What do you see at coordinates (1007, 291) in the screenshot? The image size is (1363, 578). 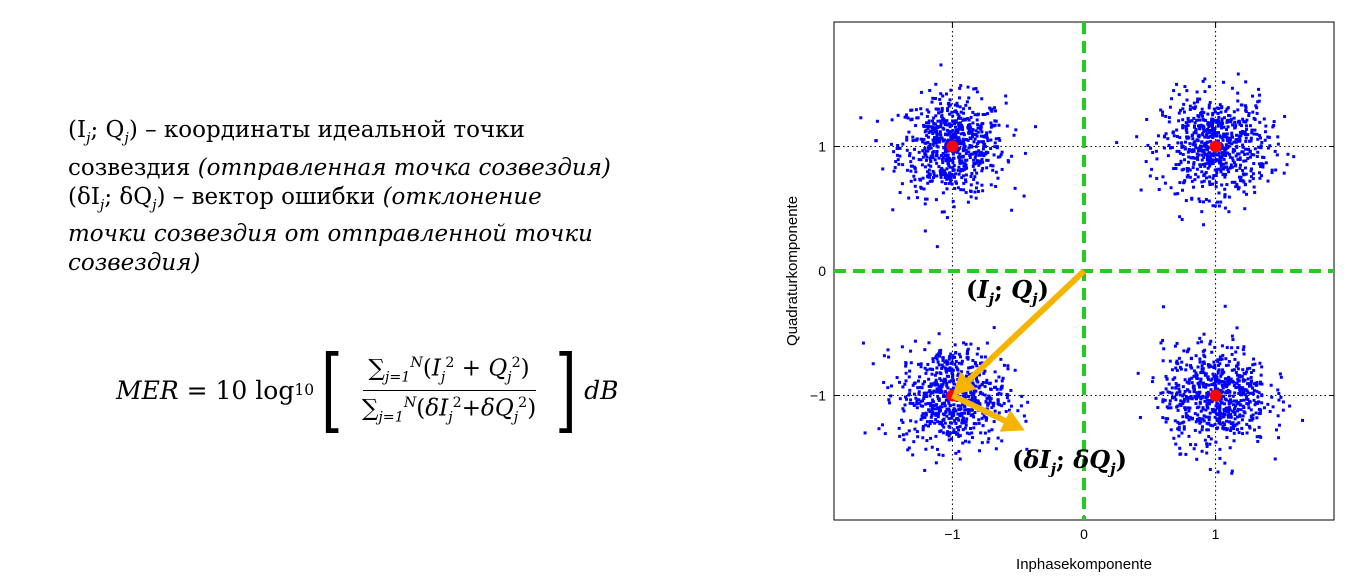 I see `ideal-vector-label: (Ij; Qj)` at bounding box center [1007, 291].